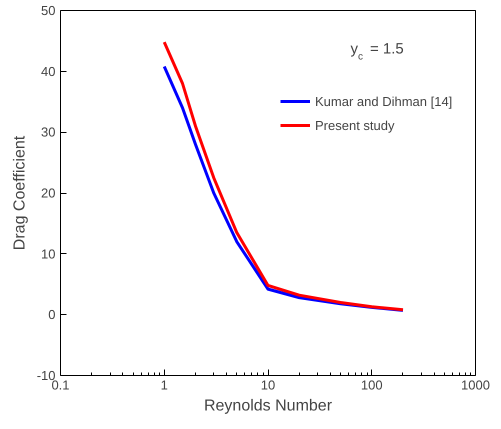 This screenshot has width=501, height=429. Describe the element at coordinates (383, 101) in the screenshot. I see `legend-label: Kumar and Dihman [14]` at that location.